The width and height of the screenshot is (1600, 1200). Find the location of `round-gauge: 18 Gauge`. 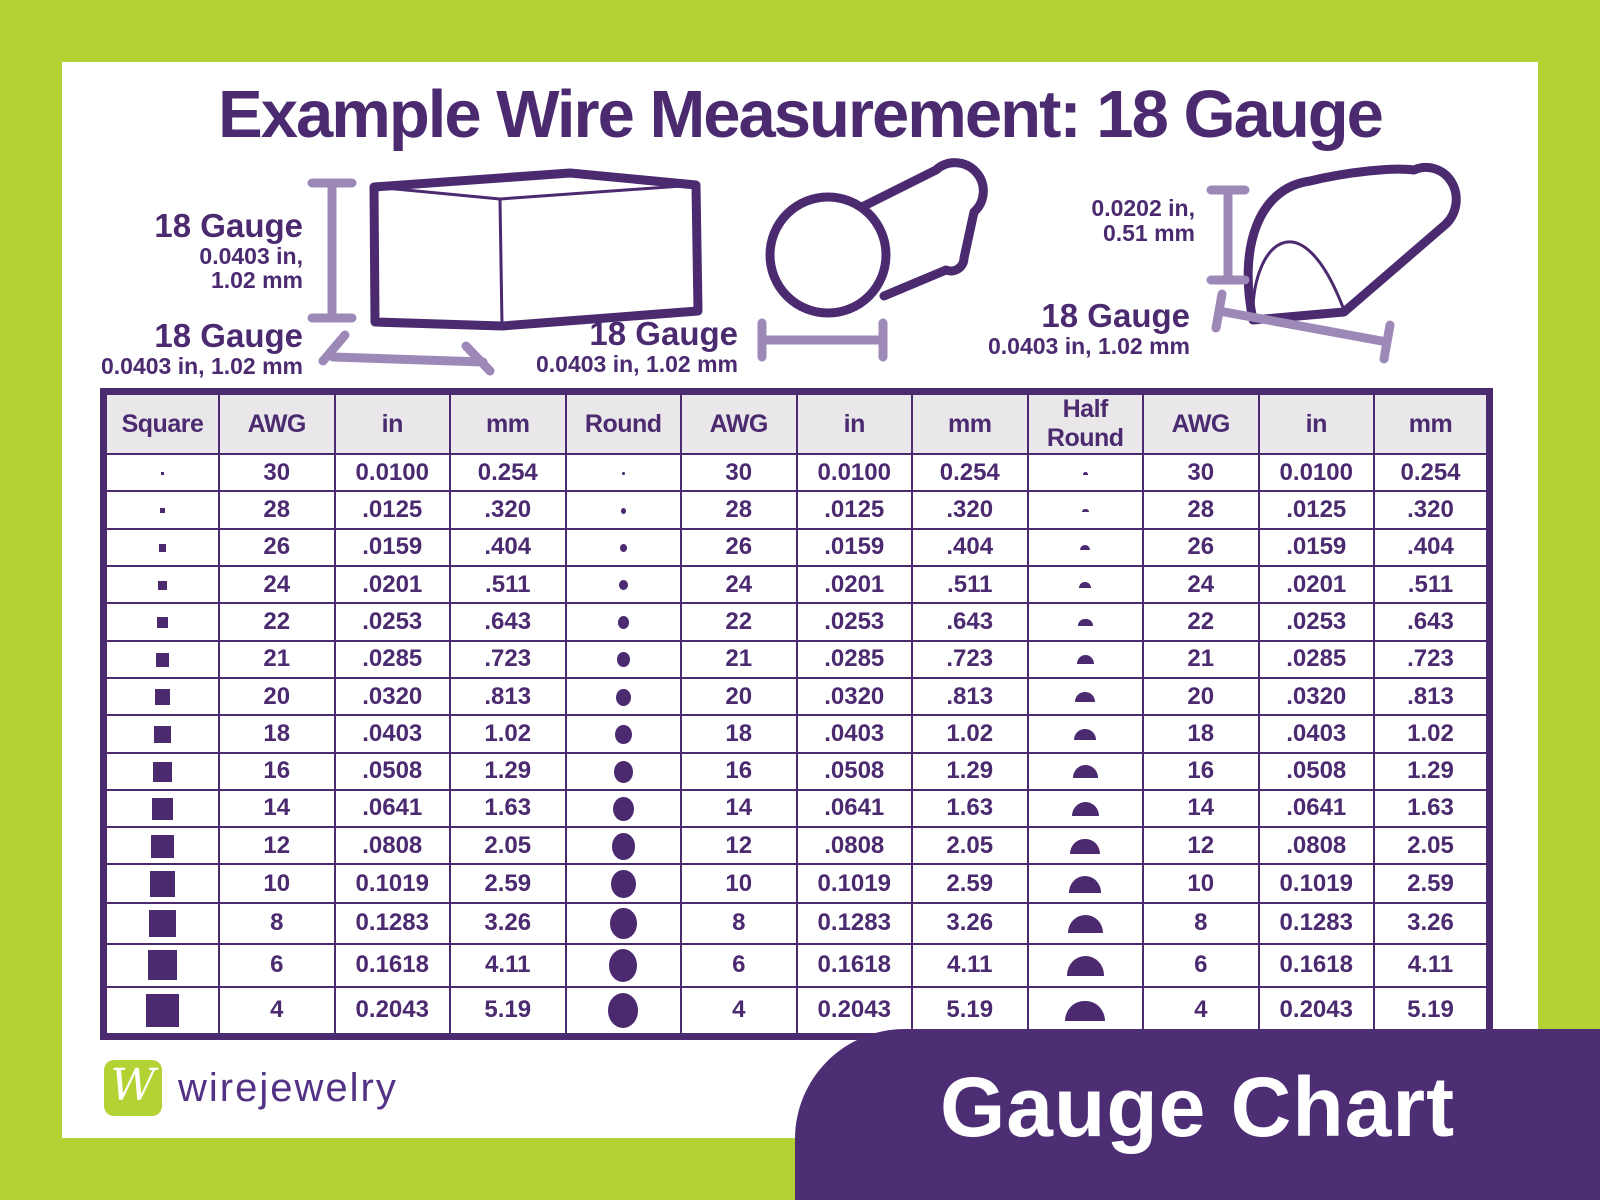

round-gauge: 18 Gauge is located at coordinates (663, 333).